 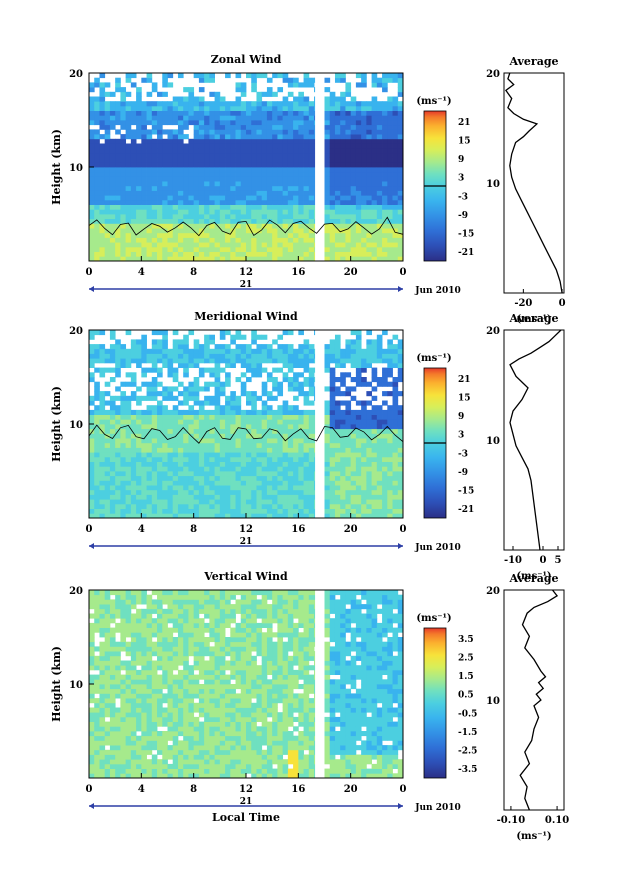 What do you see at coordinates (534, 183) in the screenshot?
I see `average-frame` at bounding box center [534, 183].